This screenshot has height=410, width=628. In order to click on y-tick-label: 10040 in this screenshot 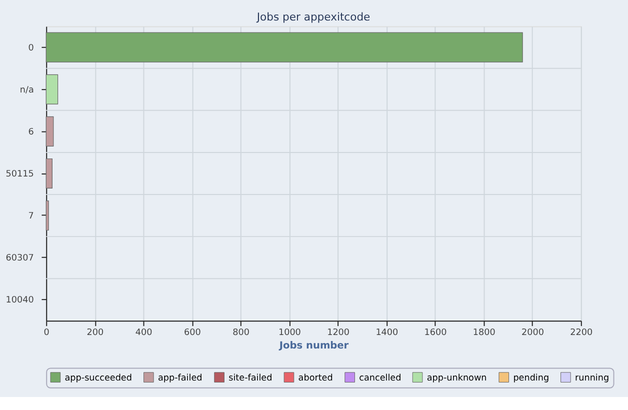, I will do `click(20, 301)`.